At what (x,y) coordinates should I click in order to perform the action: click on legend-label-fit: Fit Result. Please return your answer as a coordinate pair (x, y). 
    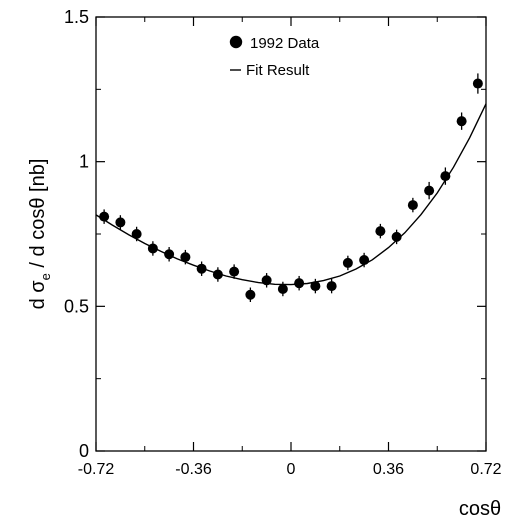
    Looking at the image, I should click on (278, 70).